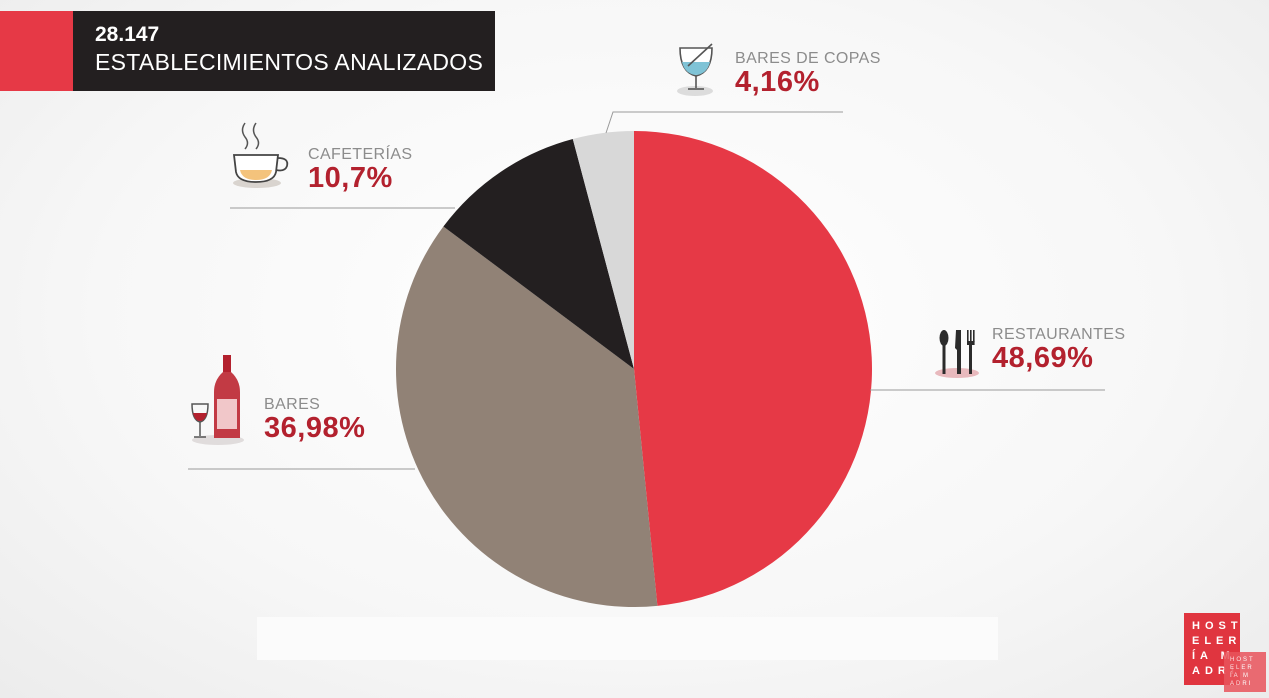  Describe the element at coordinates (260, 155) in the screenshot. I see `coffee-cup-icon` at that location.